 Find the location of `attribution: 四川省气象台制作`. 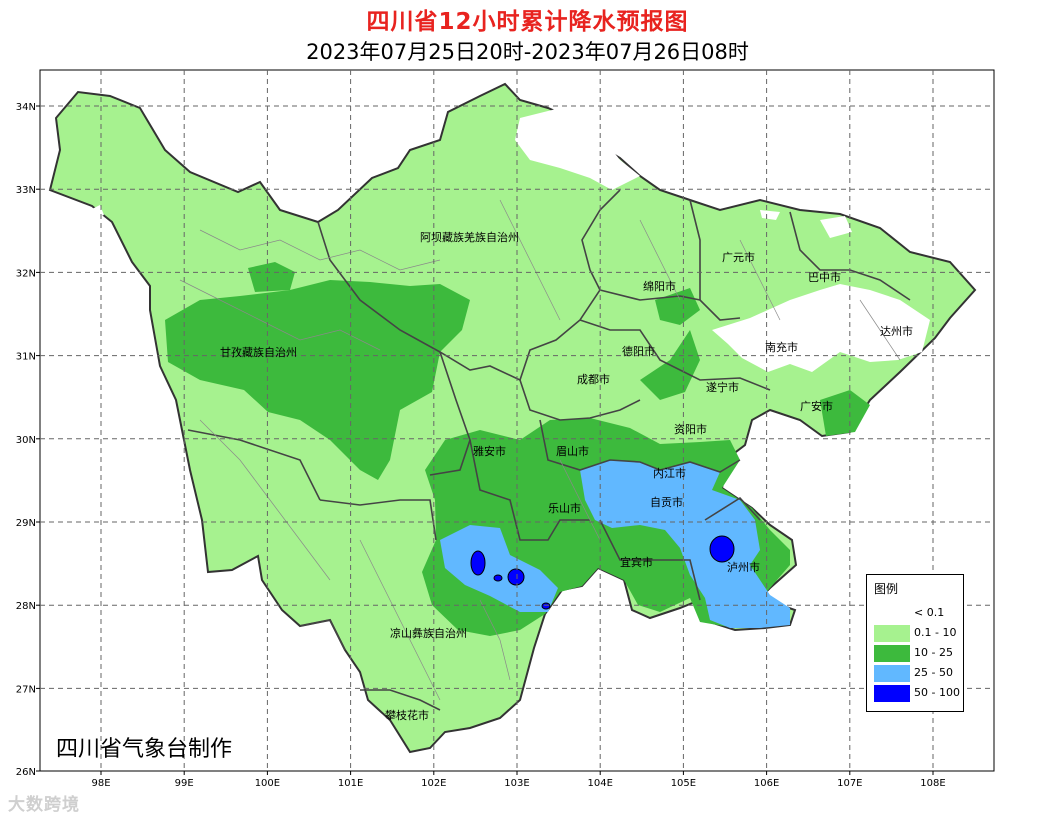

attribution: 四川省气象台制作 is located at coordinates (144, 749).